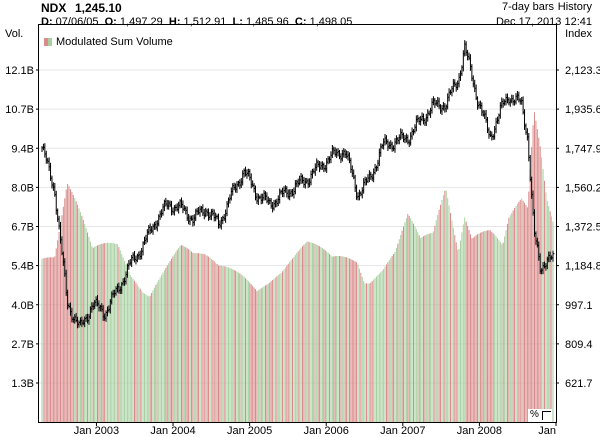  I want to click on x-tick-label: Jan 2004, so click(172, 431).